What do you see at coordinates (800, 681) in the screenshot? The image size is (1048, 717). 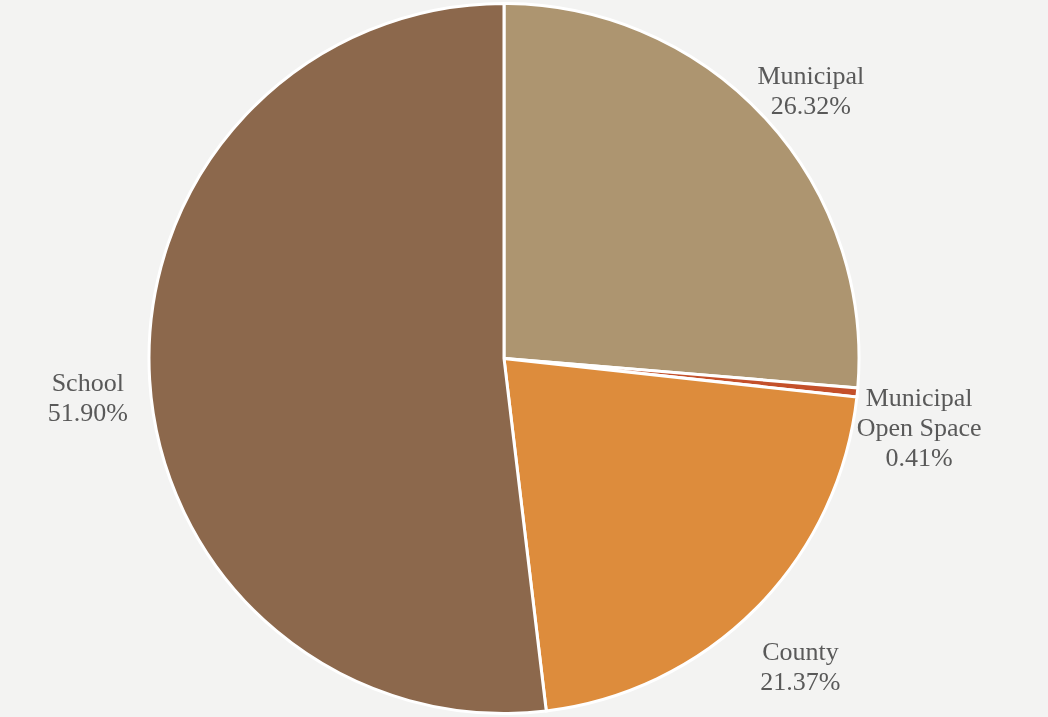 I see `data-label: 21.37%` at bounding box center [800, 681].